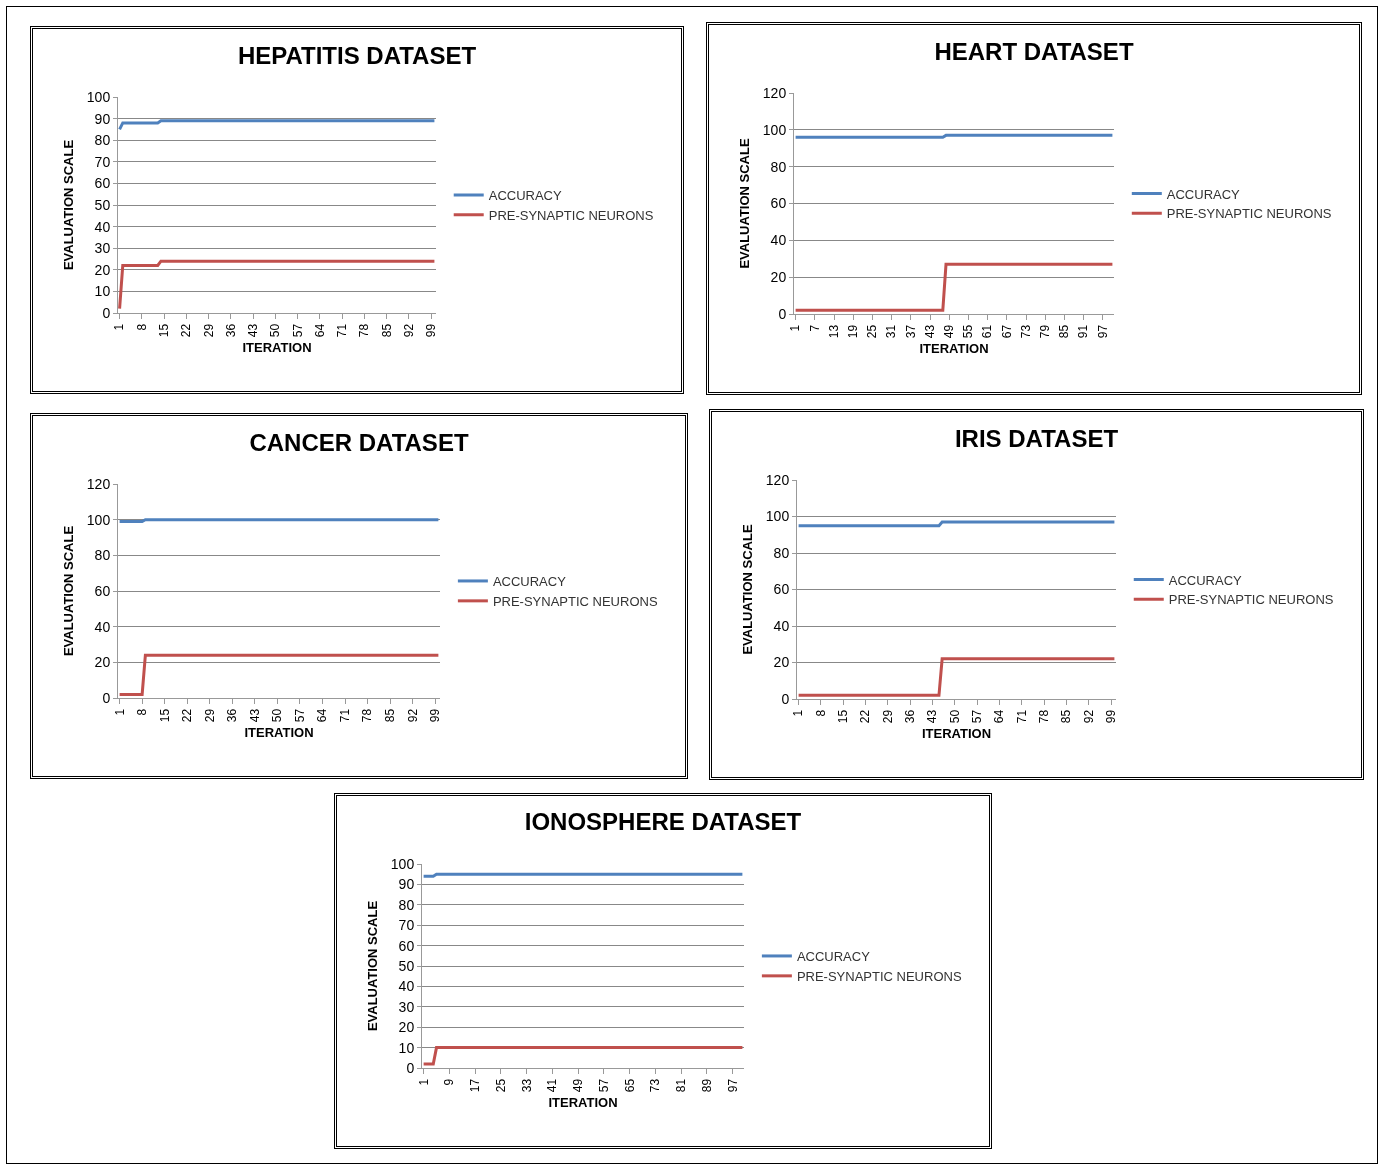  Describe the element at coordinates (987, 331) in the screenshot. I see `x-tick-label: 61` at that location.